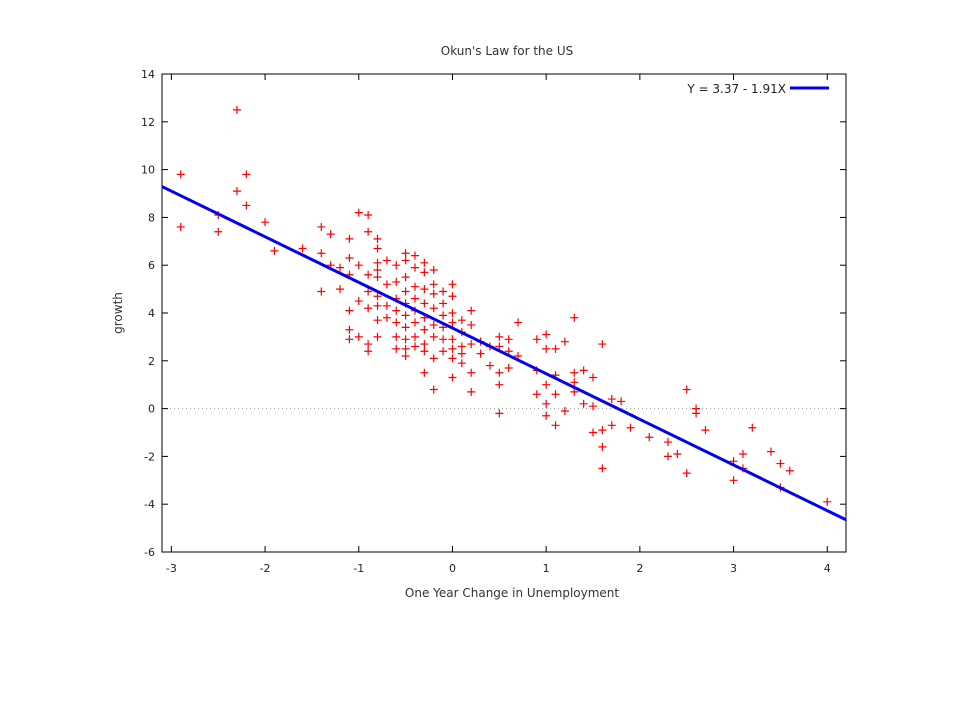 This screenshot has width=960, height=720. What do you see at coordinates (118, 313) in the screenshot?
I see `y-axis-label: growth` at bounding box center [118, 313].